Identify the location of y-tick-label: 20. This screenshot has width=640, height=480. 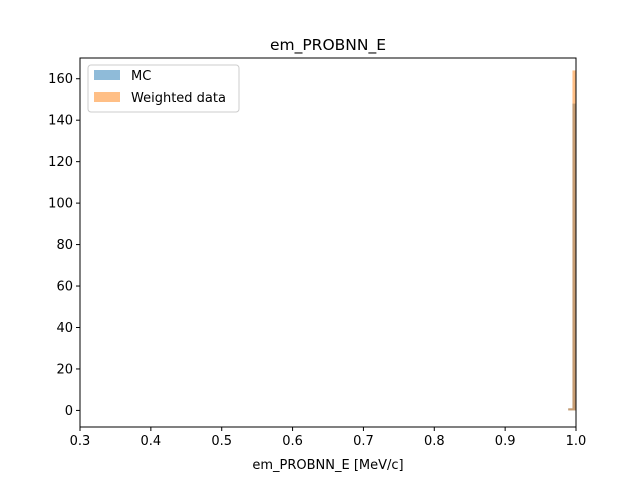
(64, 369).